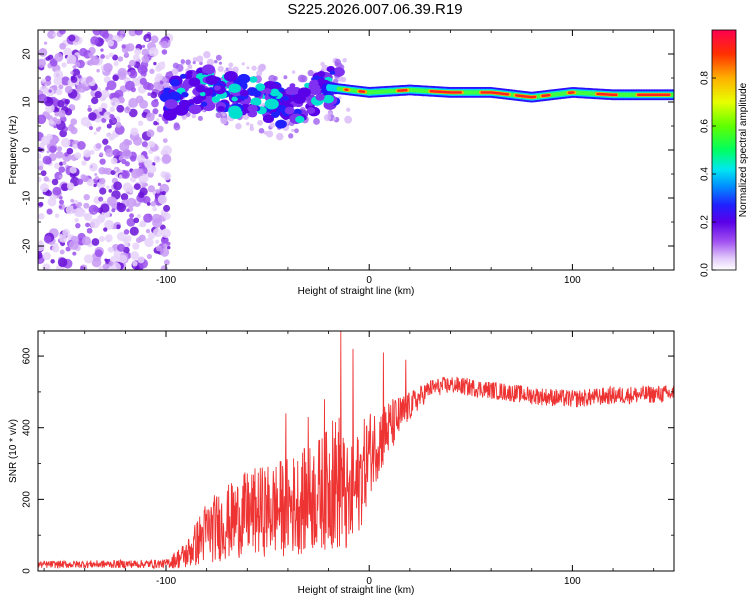  What do you see at coordinates (375, 9) in the screenshot?
I see `chart-title: S225.2026.007.06.39.R19` at bounding box center [375, 9].